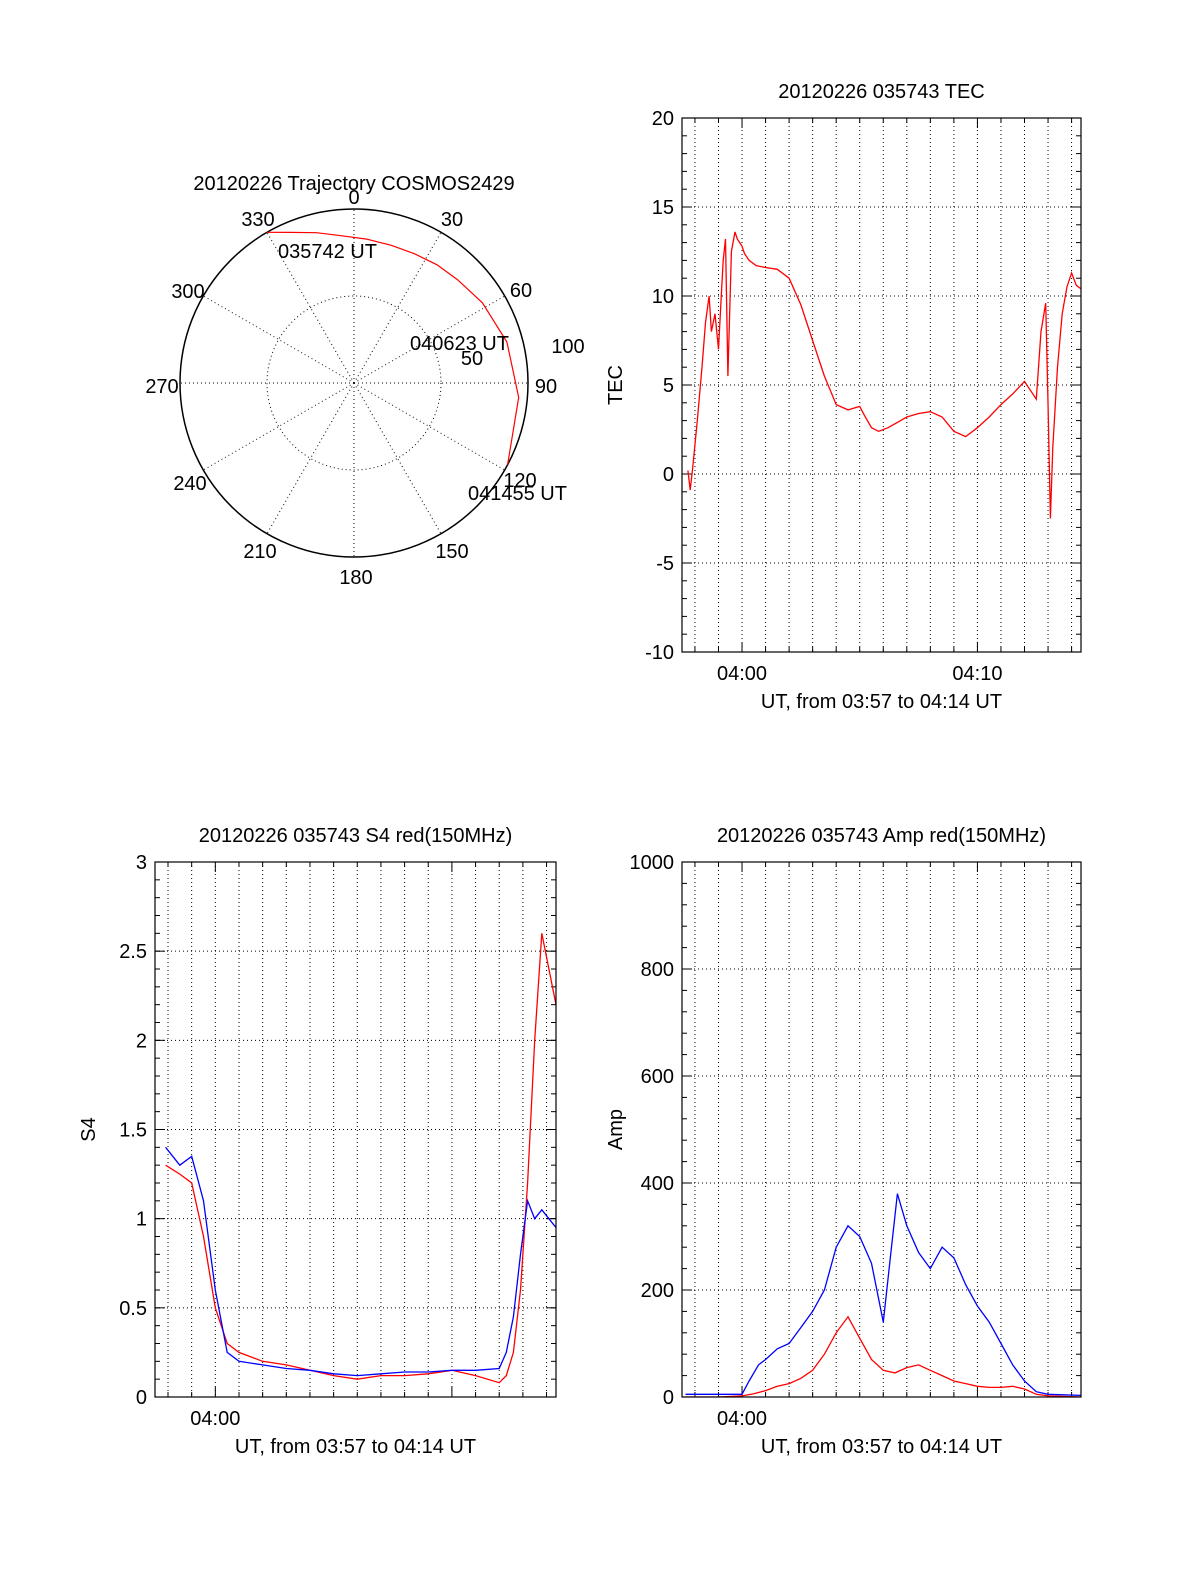  Describe the element at coordinates (546, 387) in the screenshot. I see `angle-tick-label: 90` at that location.